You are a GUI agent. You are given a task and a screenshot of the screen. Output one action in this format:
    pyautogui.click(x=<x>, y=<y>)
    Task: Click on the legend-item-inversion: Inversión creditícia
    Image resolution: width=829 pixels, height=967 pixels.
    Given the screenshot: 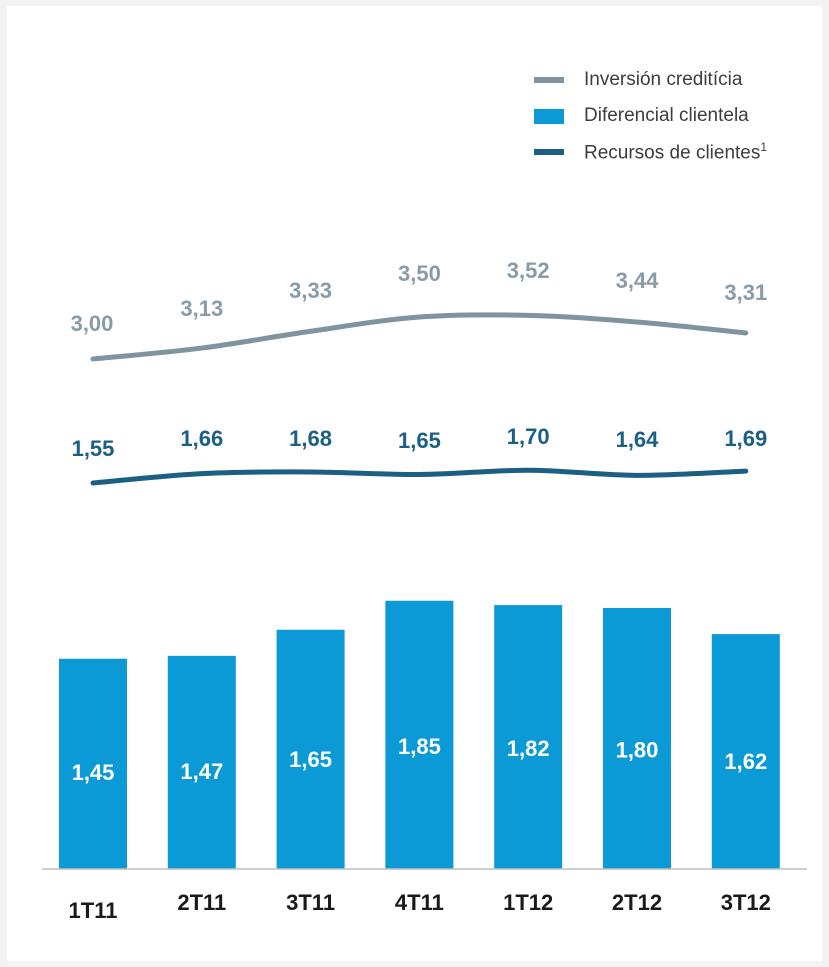 What is the action you would take?
    pyautogui.click(x=650, y=80)
    